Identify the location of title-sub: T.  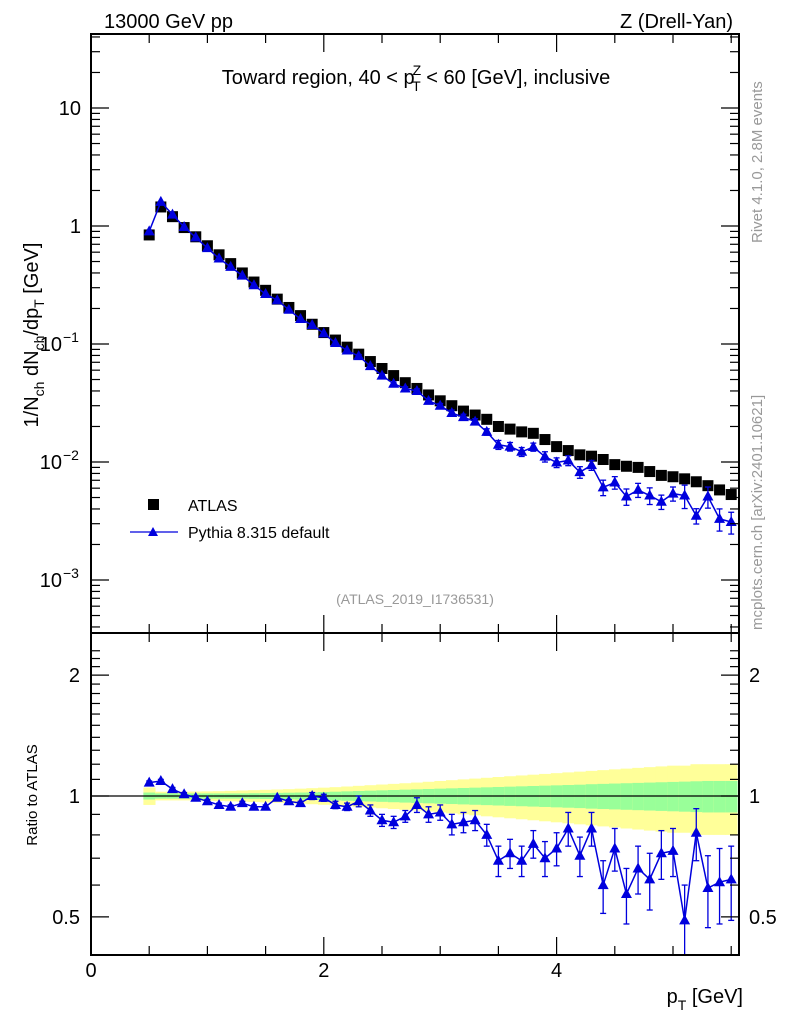
(416, 86).